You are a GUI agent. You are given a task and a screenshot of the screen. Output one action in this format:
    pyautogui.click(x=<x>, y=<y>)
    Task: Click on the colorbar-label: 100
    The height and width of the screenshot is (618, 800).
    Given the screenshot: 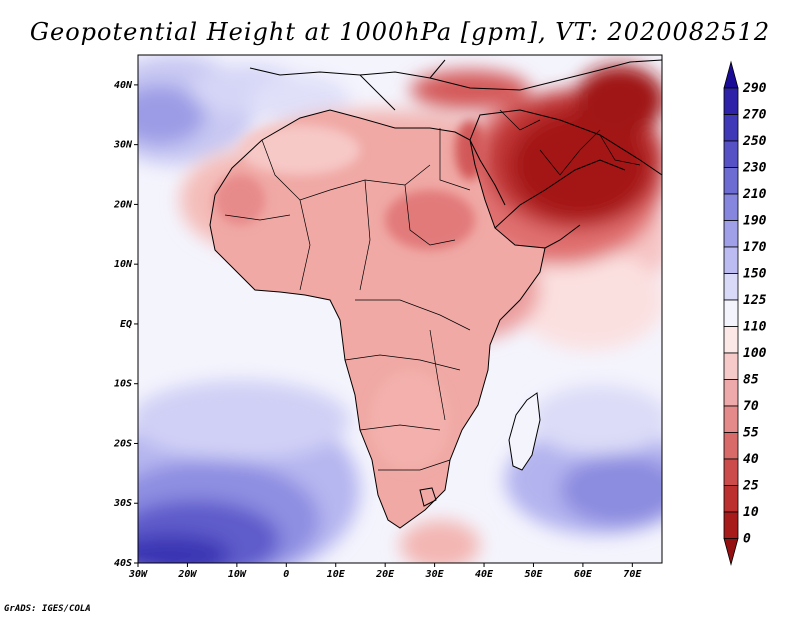 What is the action you would take?
    pyautogui.click(x=755, y=353)
    